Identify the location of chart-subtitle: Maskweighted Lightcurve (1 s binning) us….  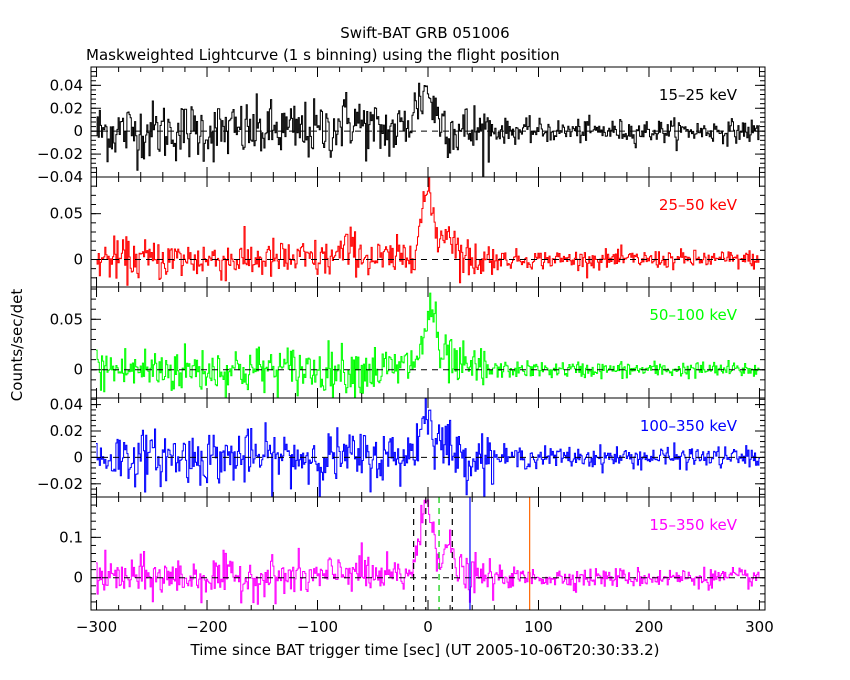
(323, 55).